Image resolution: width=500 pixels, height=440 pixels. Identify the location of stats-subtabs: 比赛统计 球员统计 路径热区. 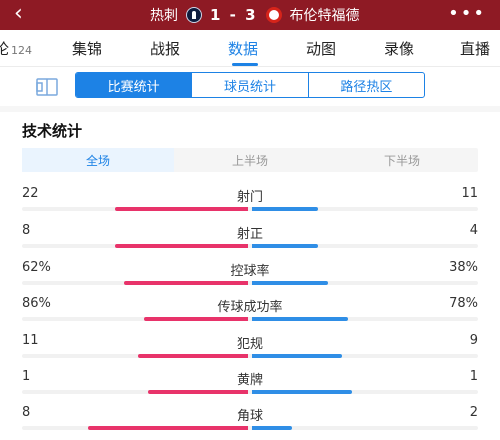
(250, 85).